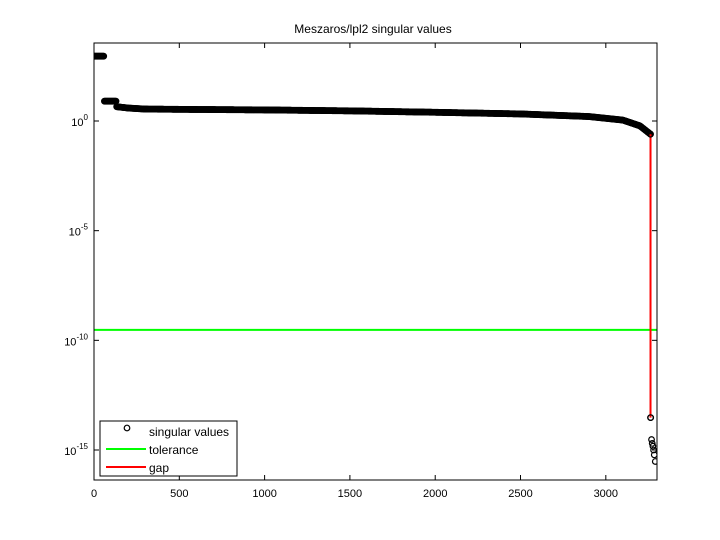  I want to click on chart-title: Meszaros/lpl2 singular values, so click(372, 29).